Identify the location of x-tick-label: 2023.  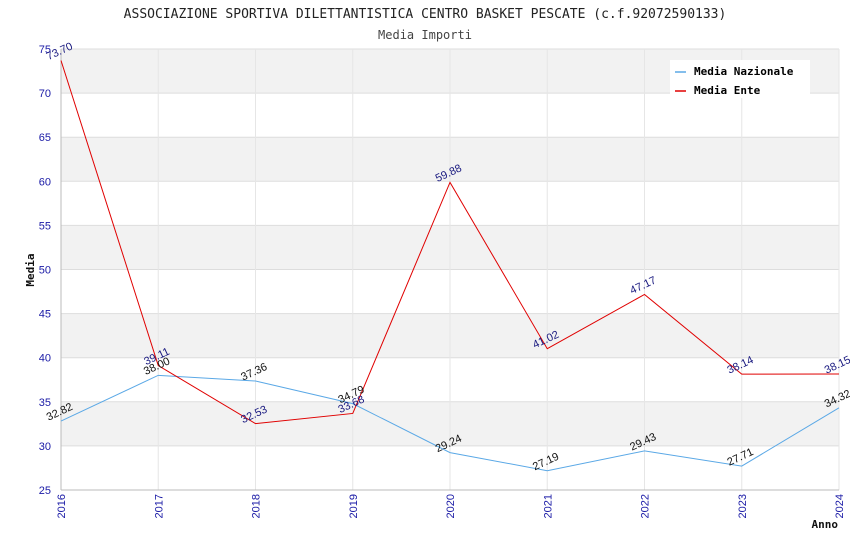
(743, 506).